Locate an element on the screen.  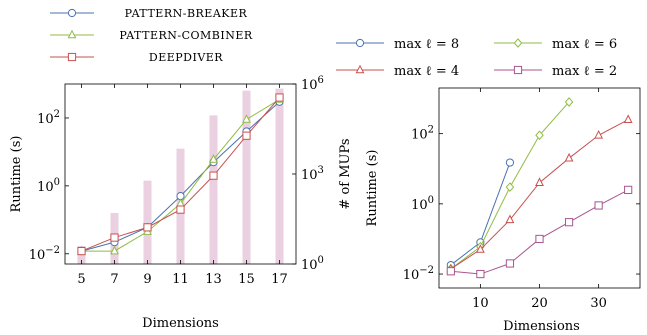
x-tick-label: 30 is located at coordinates (598, 303).